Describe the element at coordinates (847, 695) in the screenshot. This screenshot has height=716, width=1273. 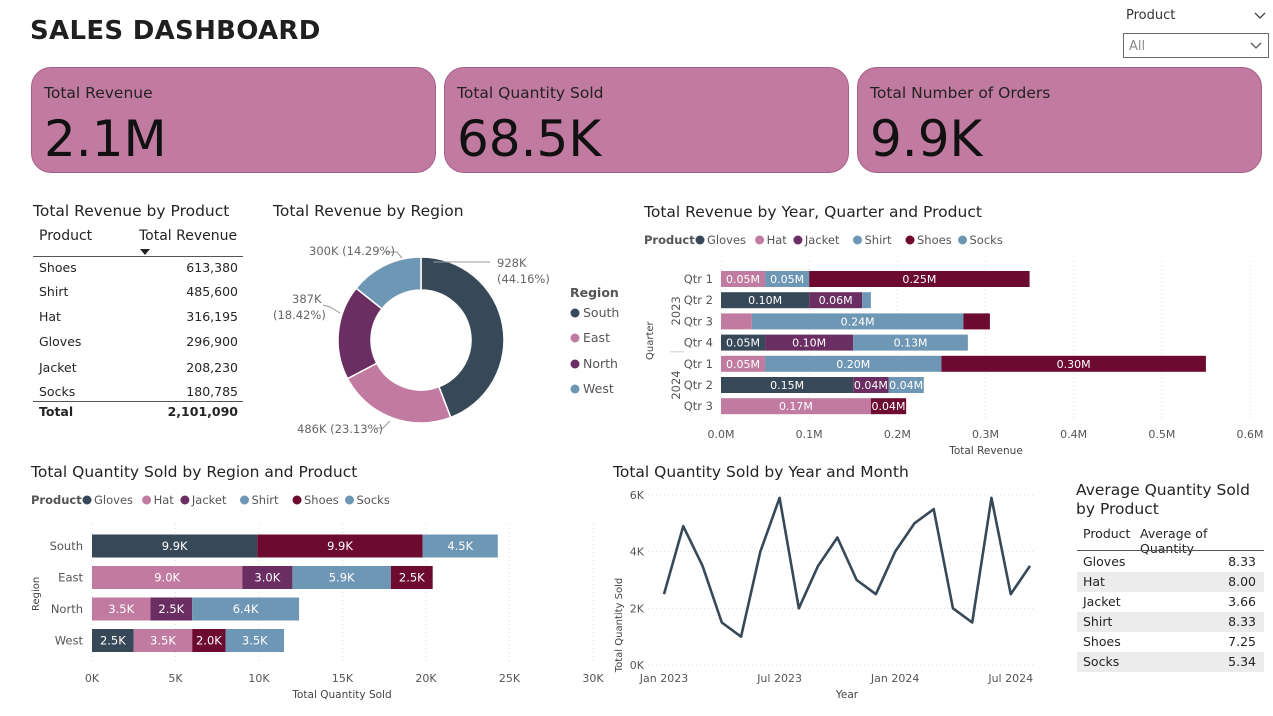
I see `x-axis-title: Year` at that location.